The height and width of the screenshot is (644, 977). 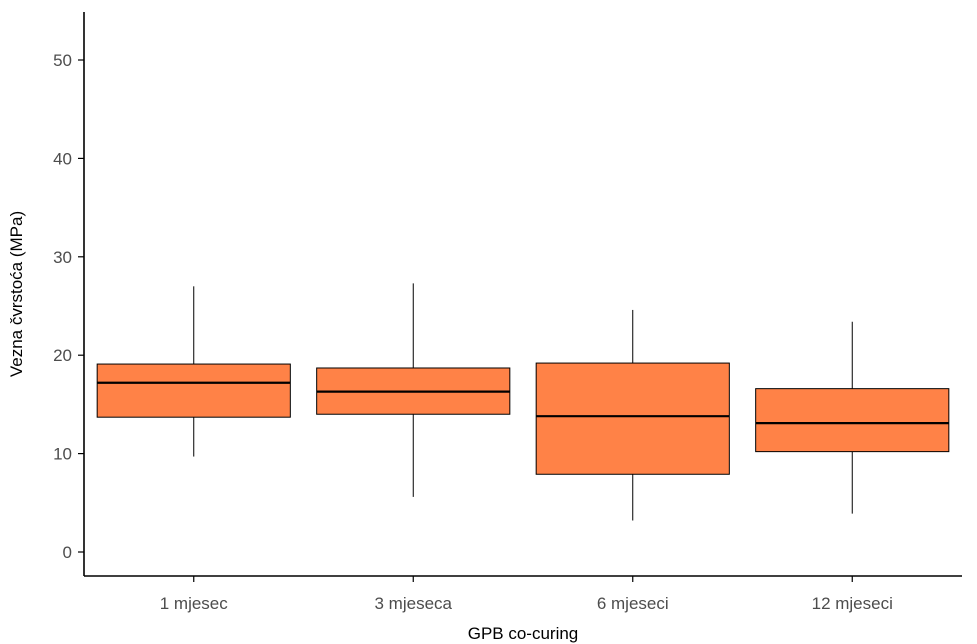 I want to click on y-axis-ticks: 0 10 20 30 40 50, so click(x=68, y=306).